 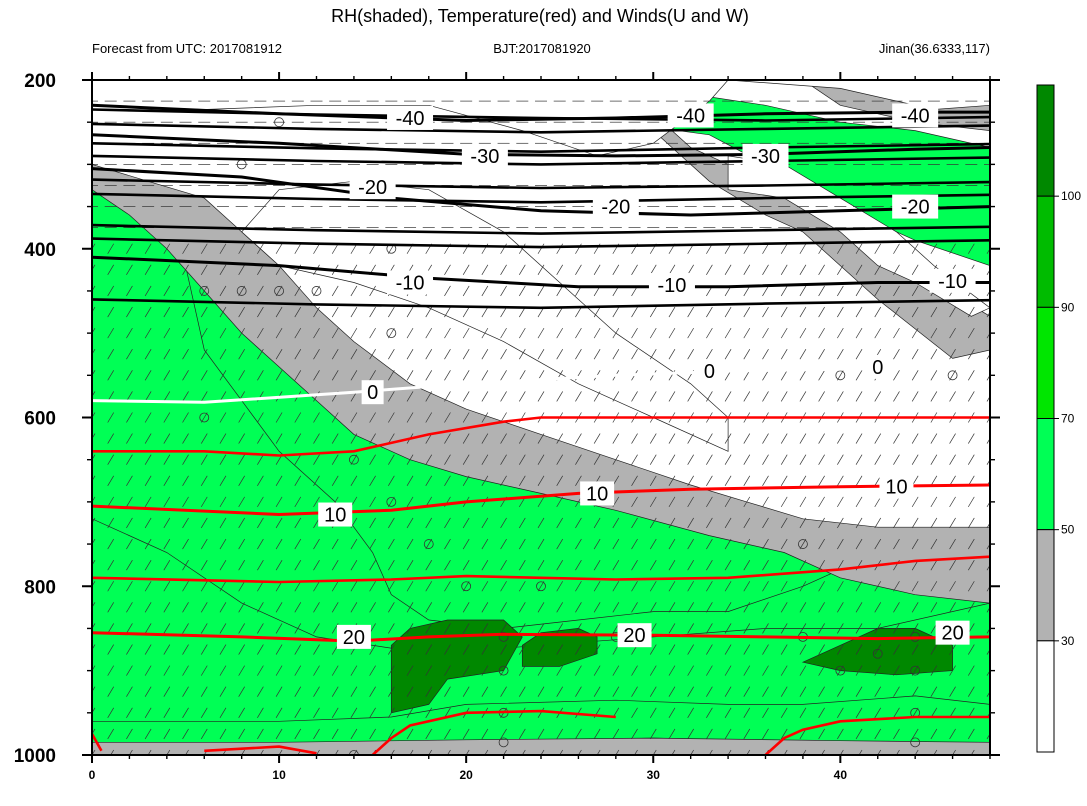 What do you see at coordinates (542, 48) in the screenshot?
I see `subtitle-bjt: BJT:2017081920` at bounding box center [542, 48].